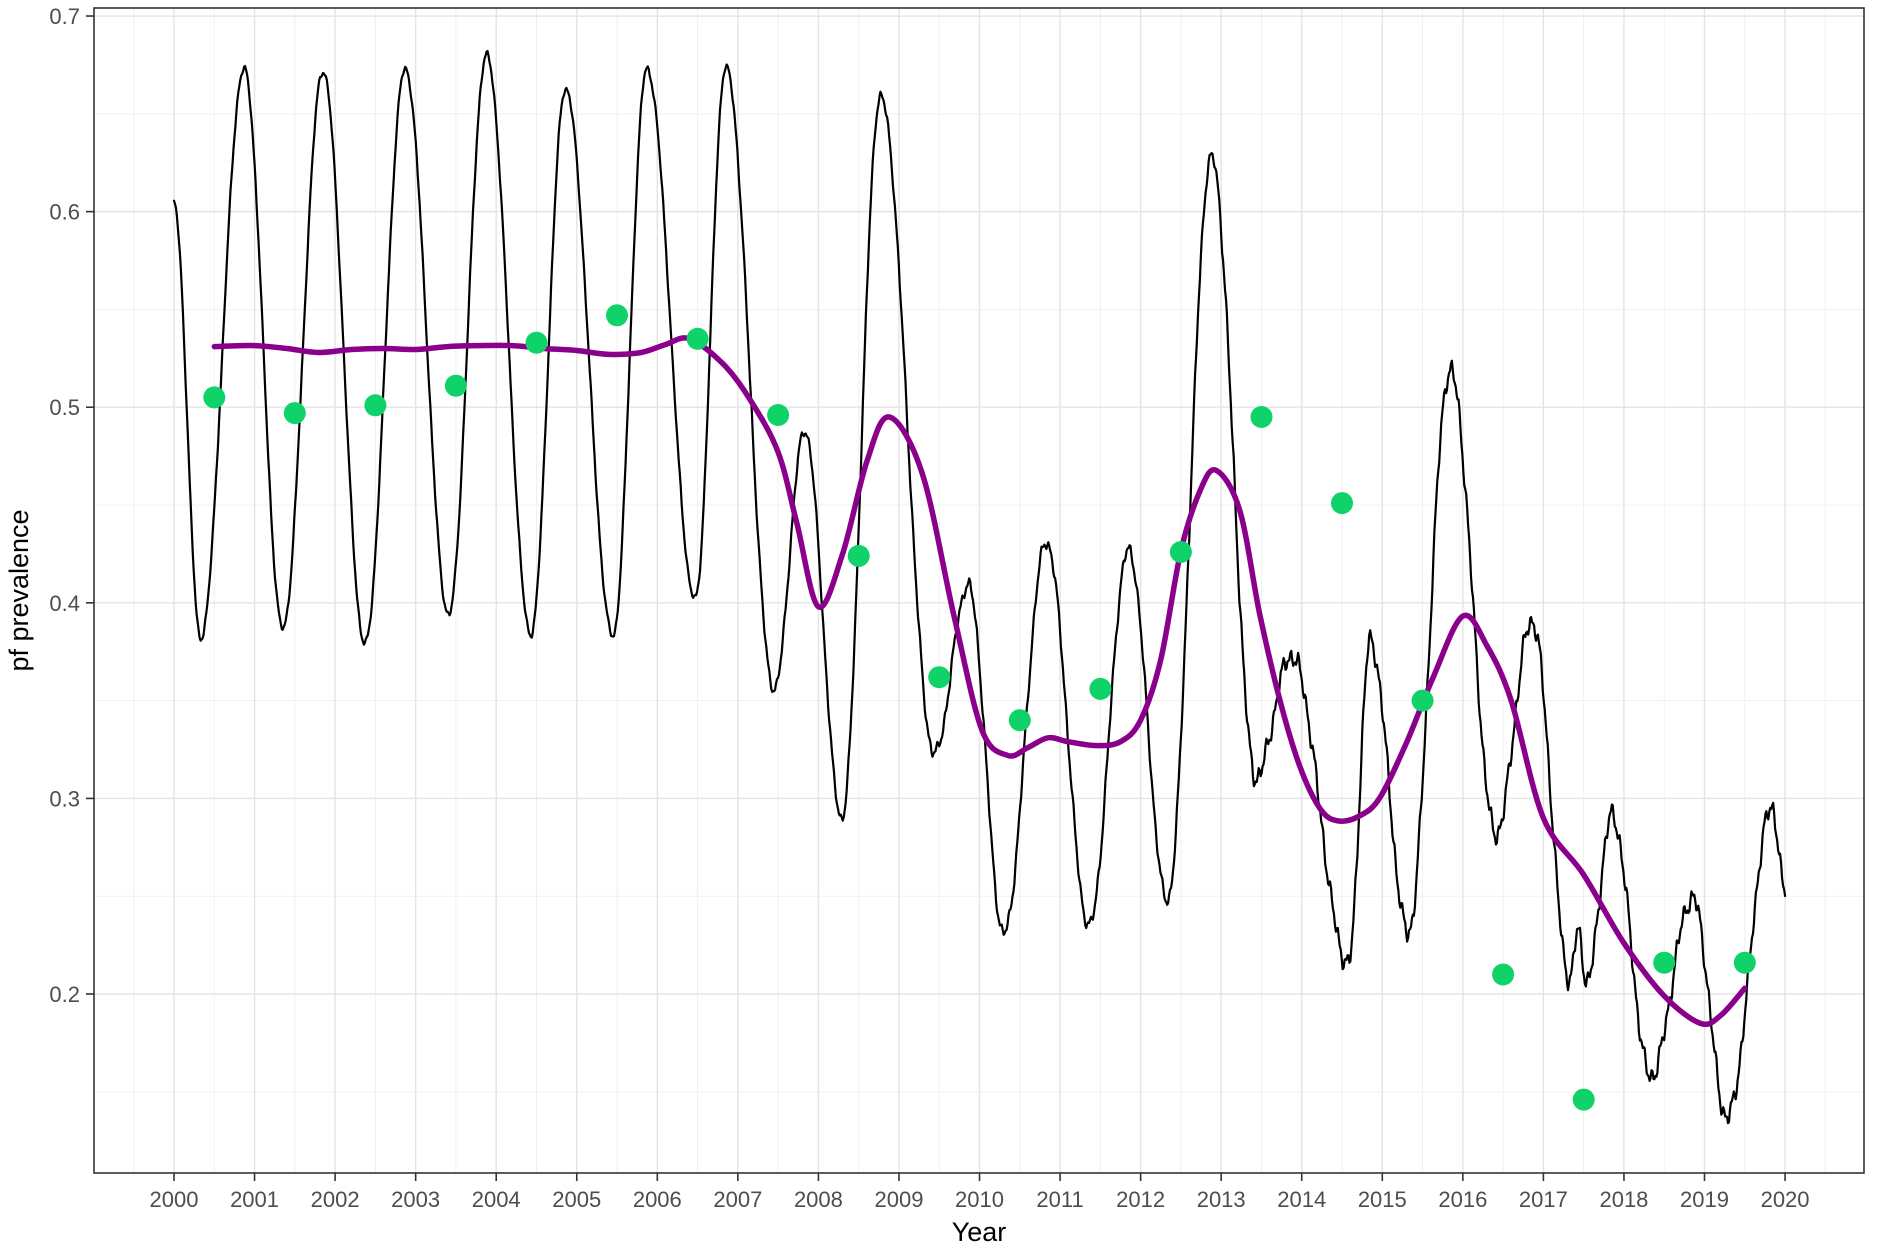 Image resolution: width=1880 pixels, height=1258 pixels. I want to click on x-tick-label: 2018, so click(1623, 1199).